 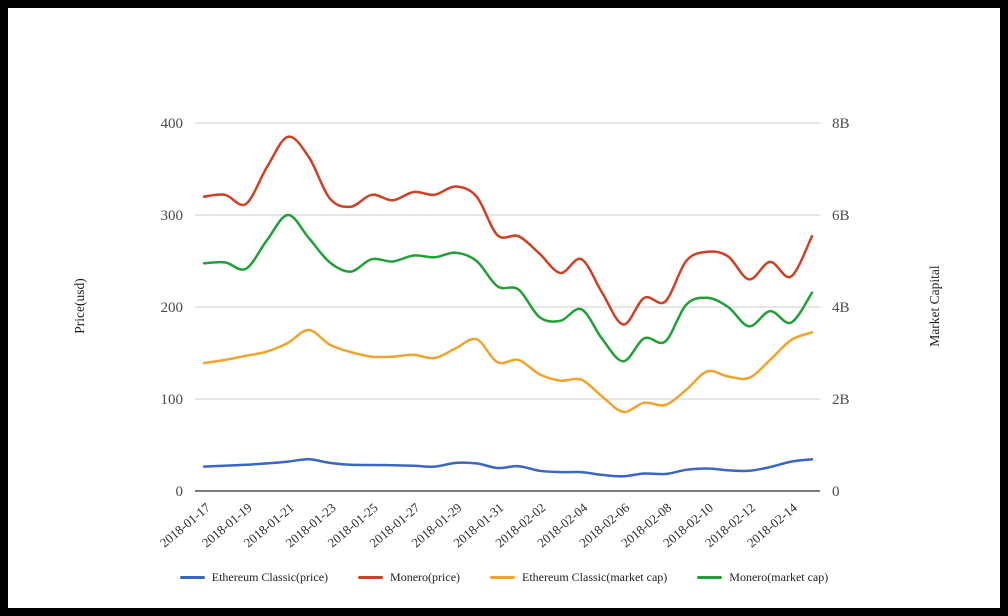 What do you see at coordinates (779, 577) in the screenshot?
I see `legend-label: Monero(market cap)` at bounding box center [779, 577].